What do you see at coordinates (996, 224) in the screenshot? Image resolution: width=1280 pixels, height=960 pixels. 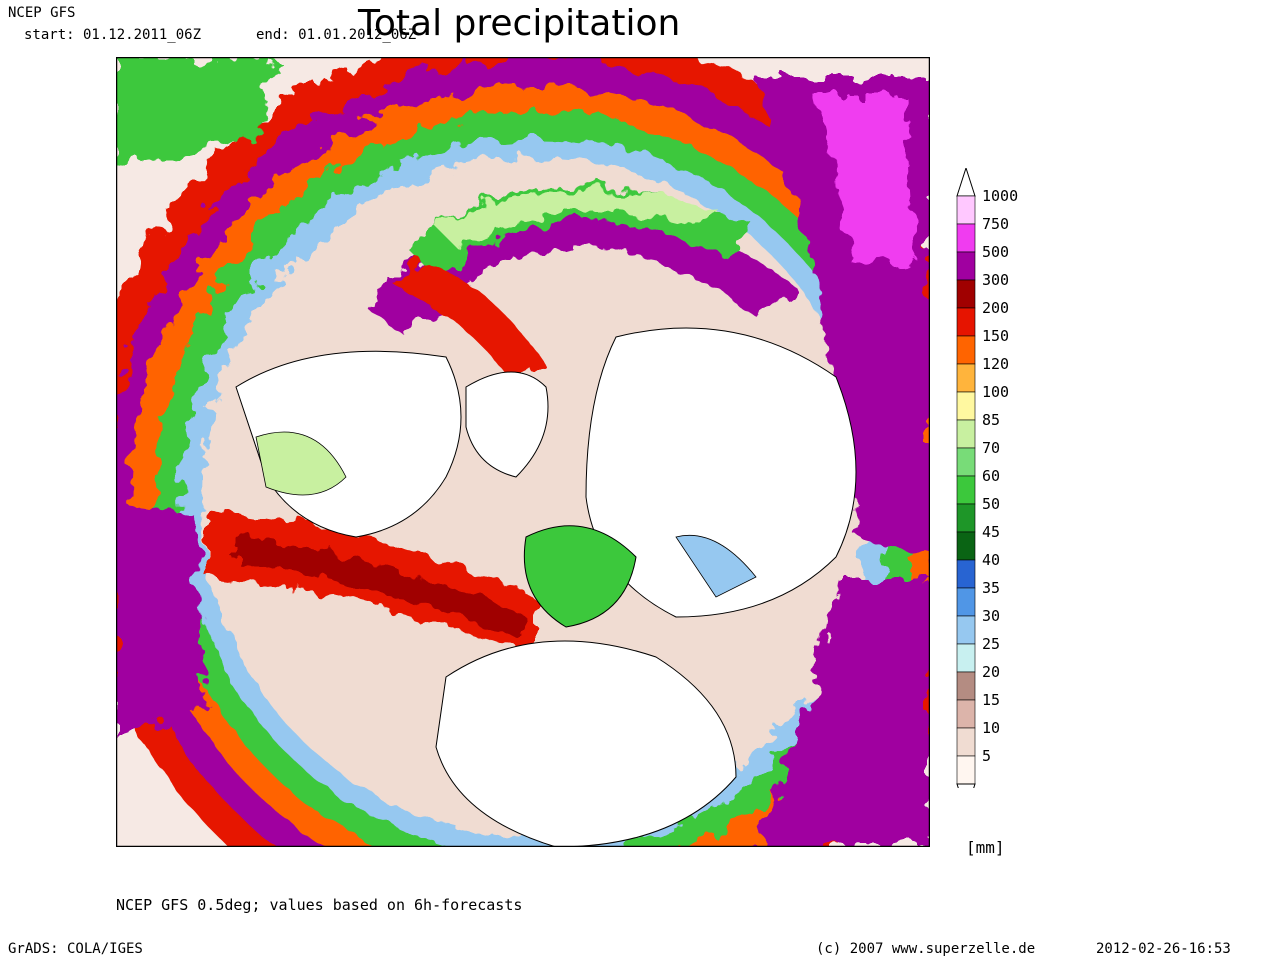 I see `legend-label: 750` at bounding box center [996, 224].